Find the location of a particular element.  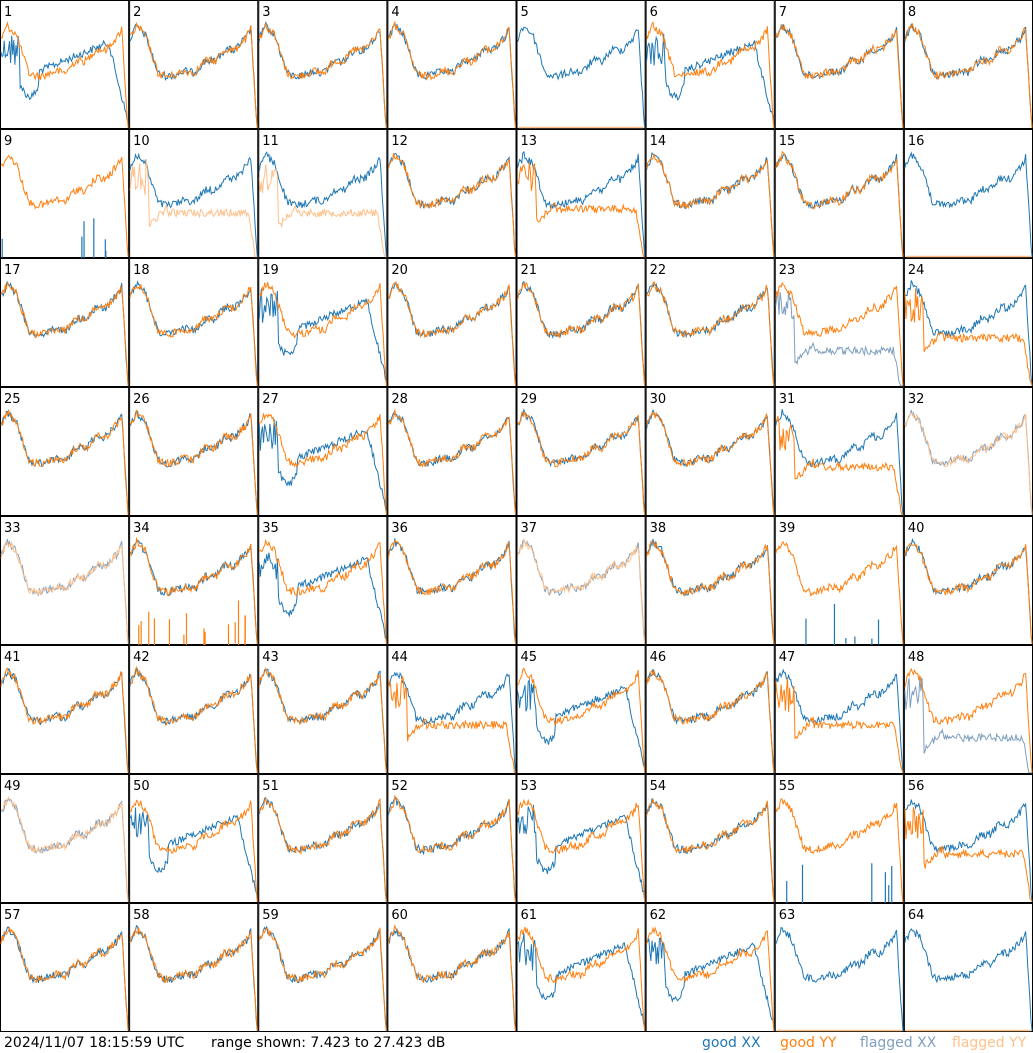

antenna-panel-16: 16 is located at coordinates (968, 193).